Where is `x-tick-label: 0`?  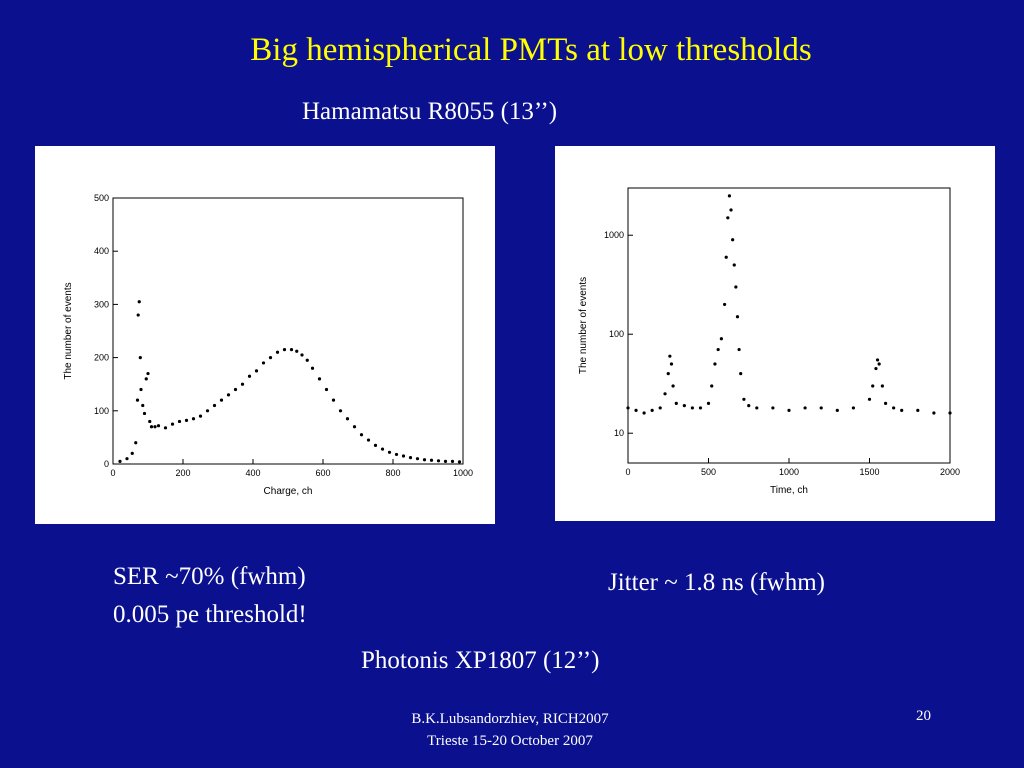 x-tick-label: 0 is located at coordinates (627, 472).